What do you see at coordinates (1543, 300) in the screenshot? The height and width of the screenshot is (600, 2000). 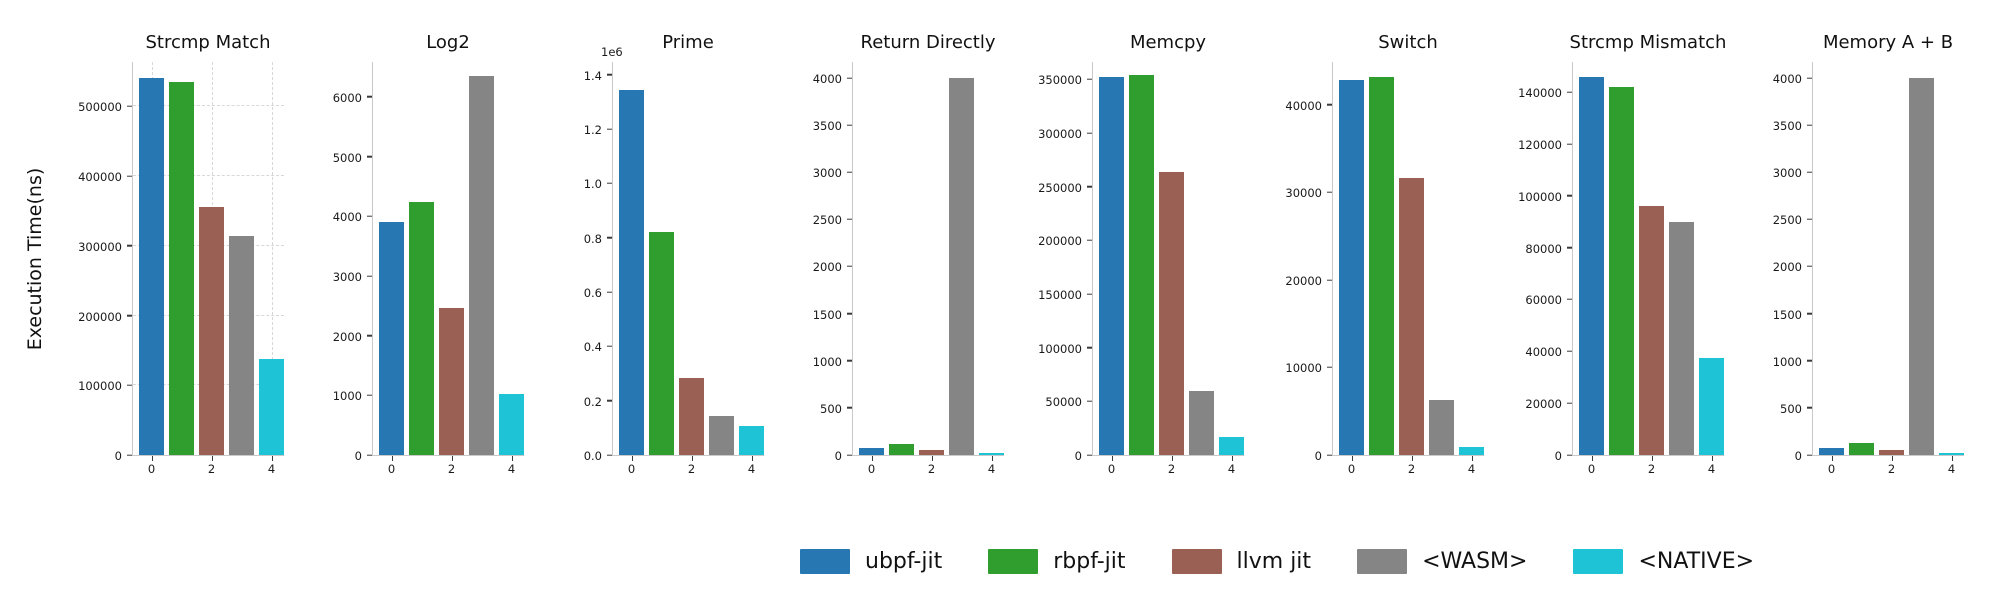 I see `y-tick-label: 60000` at bounding box center [1543, 300].